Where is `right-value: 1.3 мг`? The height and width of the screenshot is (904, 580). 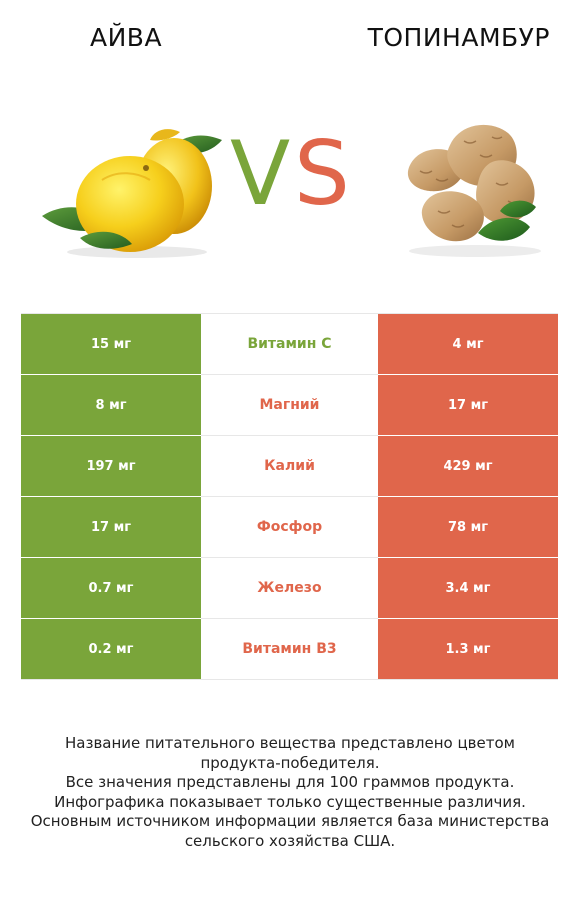 right-value: 1.3 мг is located at coordinates (468, 648).